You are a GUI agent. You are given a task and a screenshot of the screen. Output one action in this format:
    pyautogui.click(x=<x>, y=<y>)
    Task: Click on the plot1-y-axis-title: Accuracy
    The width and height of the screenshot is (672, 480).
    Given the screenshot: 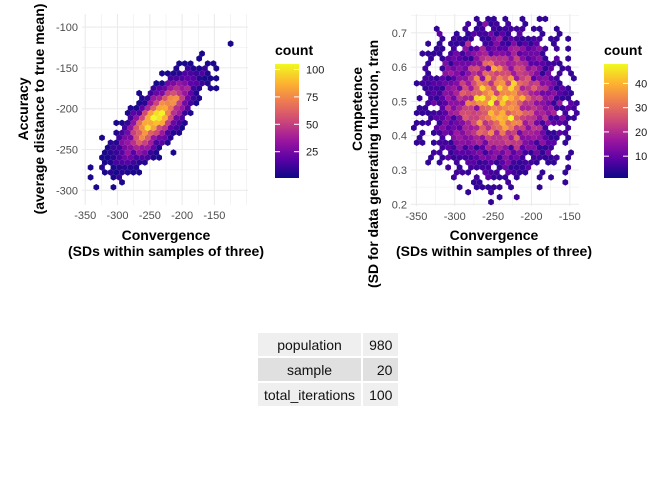 What is the action you would take?
    pyautogui.click(x=23, y=108)
    